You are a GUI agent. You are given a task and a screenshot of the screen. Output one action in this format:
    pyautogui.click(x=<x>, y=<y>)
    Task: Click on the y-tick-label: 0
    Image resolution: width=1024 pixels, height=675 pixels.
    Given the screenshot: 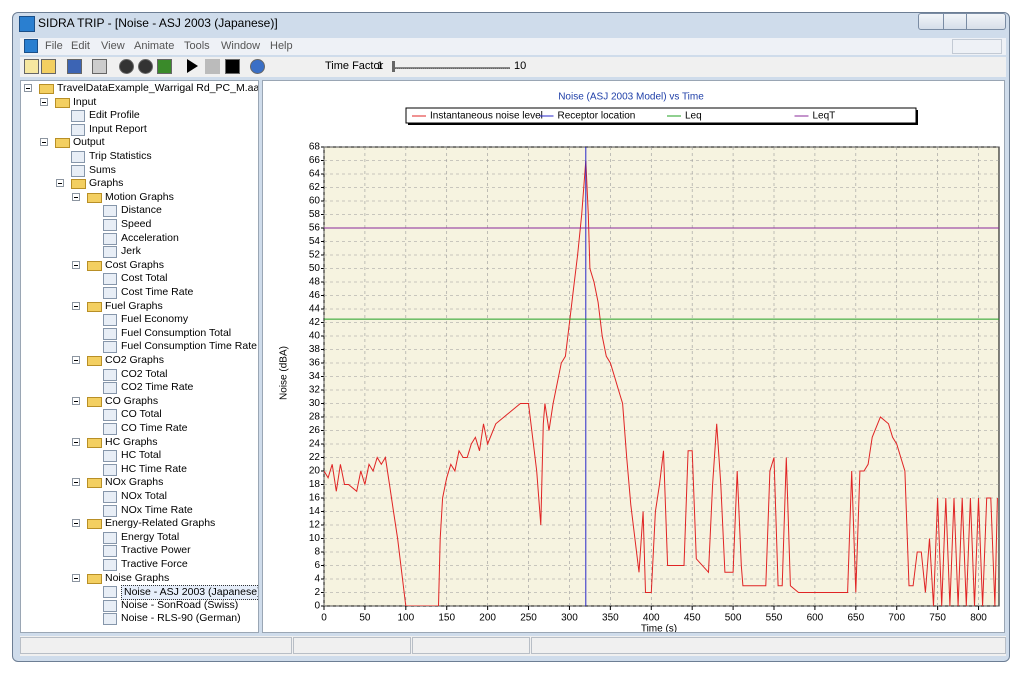 What is the action you would take?
    pyautogui.click(x=317, y=606)
    